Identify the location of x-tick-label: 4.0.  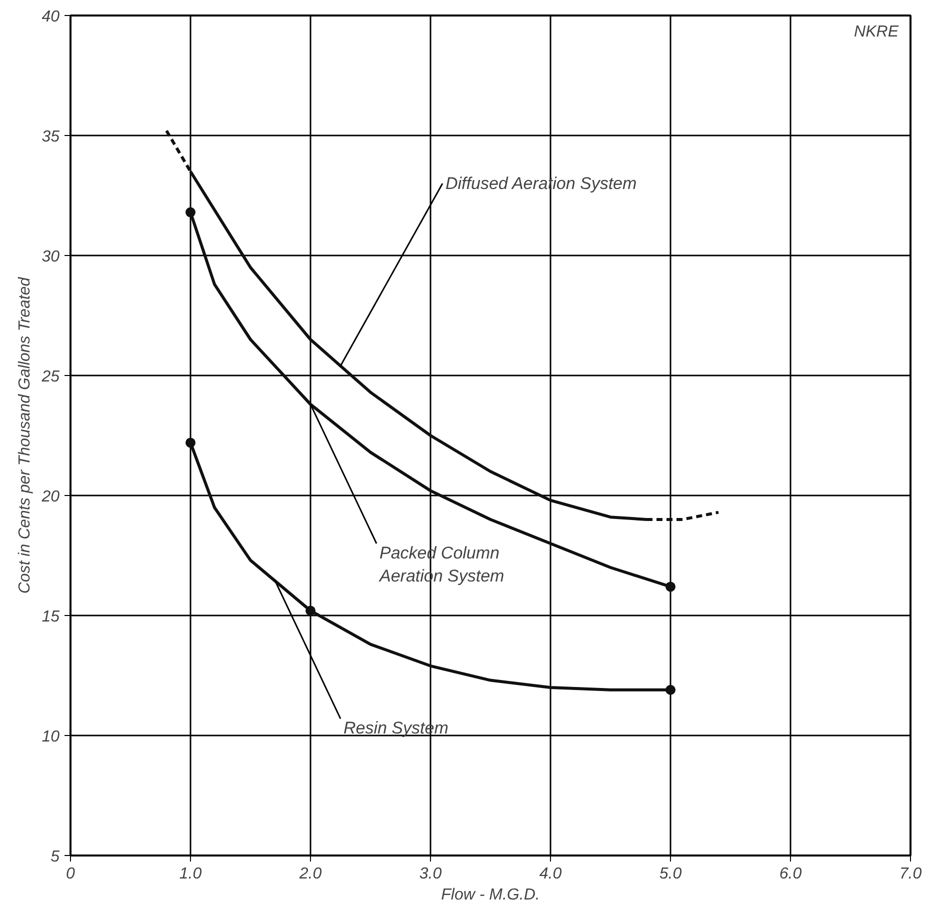
(550, 874).